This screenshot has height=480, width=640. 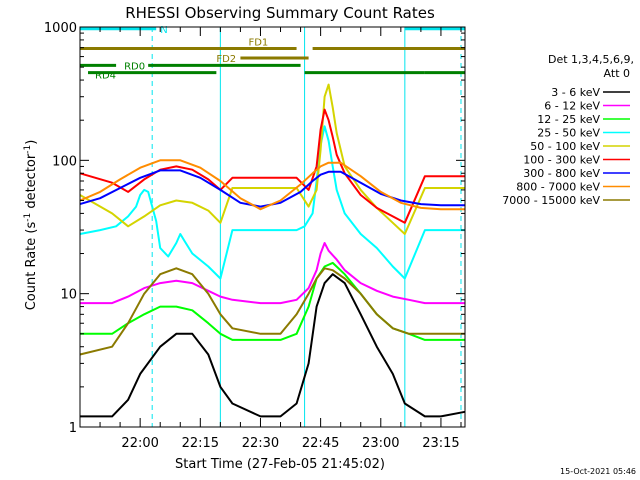 I want to click on x-tick-label: 23:15, so click(x=440, y=443).